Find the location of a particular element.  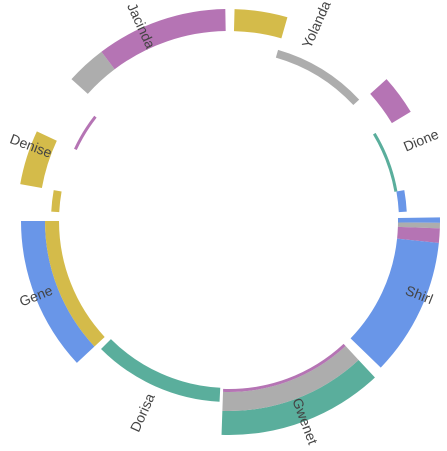

node-label-dorisa: Dorisa is located at coordinates (142, 413).